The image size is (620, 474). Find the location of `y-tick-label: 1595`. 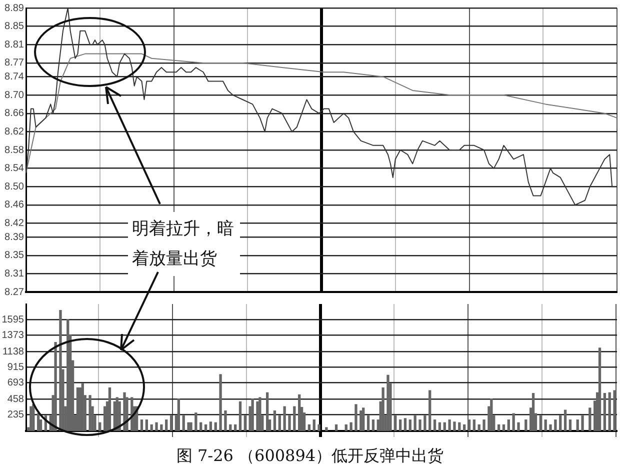

y-tick-label: 1595 is located at coordinates (13, 320).